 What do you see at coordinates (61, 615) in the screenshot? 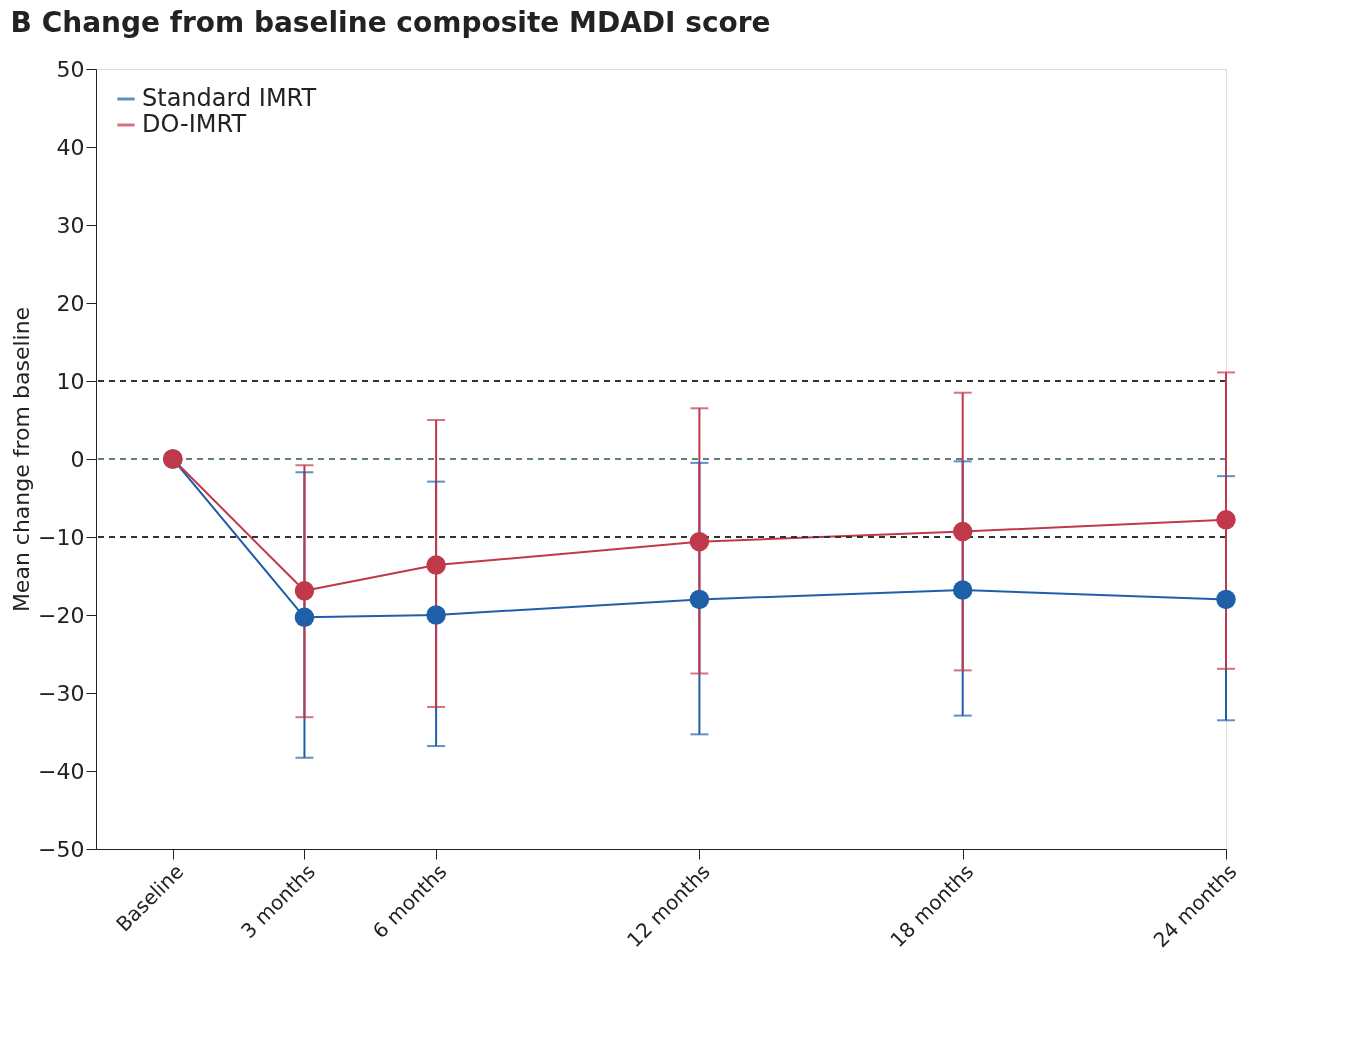
I see `y-tick-label: −20` at bounding box center [61, 615].